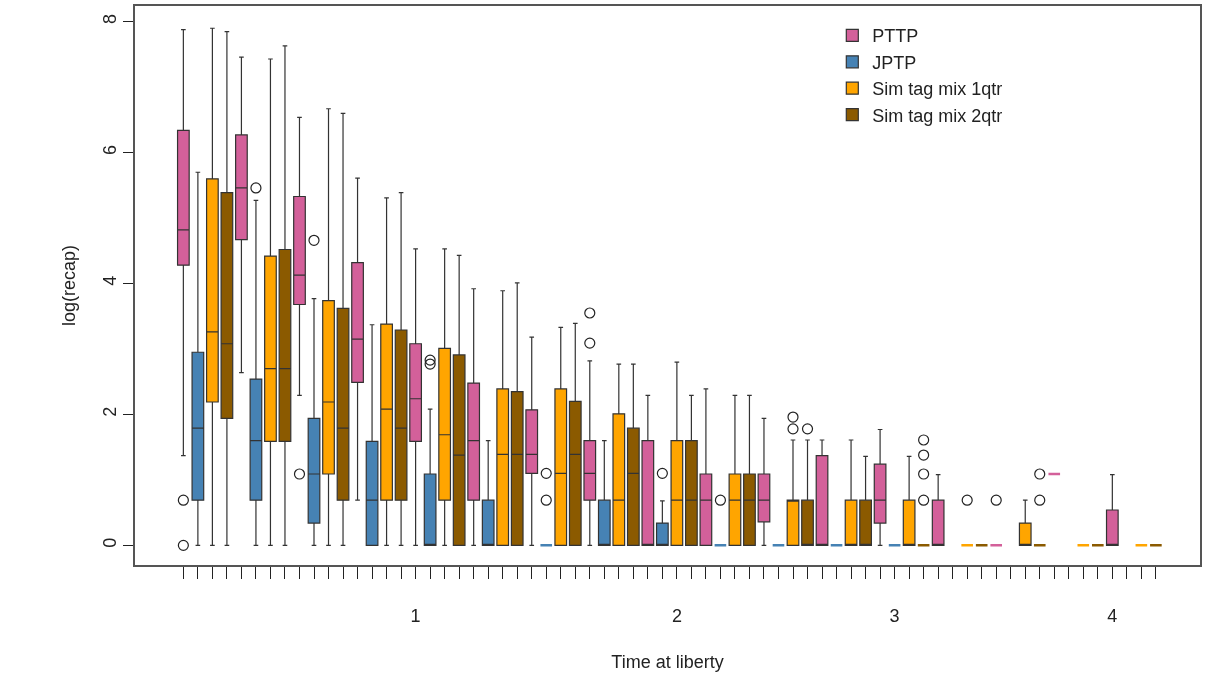 The width and height of the screenshot is (1215, 685). Describe the element at coordinates (895, 36) in the screenshot. I see `legend-label: PTTP` at that location.